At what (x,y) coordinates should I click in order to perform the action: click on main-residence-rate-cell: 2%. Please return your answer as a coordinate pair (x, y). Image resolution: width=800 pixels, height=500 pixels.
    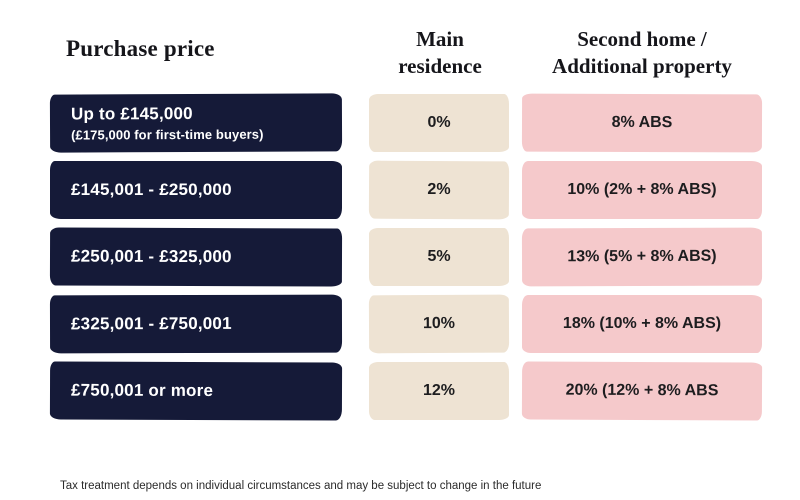
    Looking at the image, I should click on (439, 190).